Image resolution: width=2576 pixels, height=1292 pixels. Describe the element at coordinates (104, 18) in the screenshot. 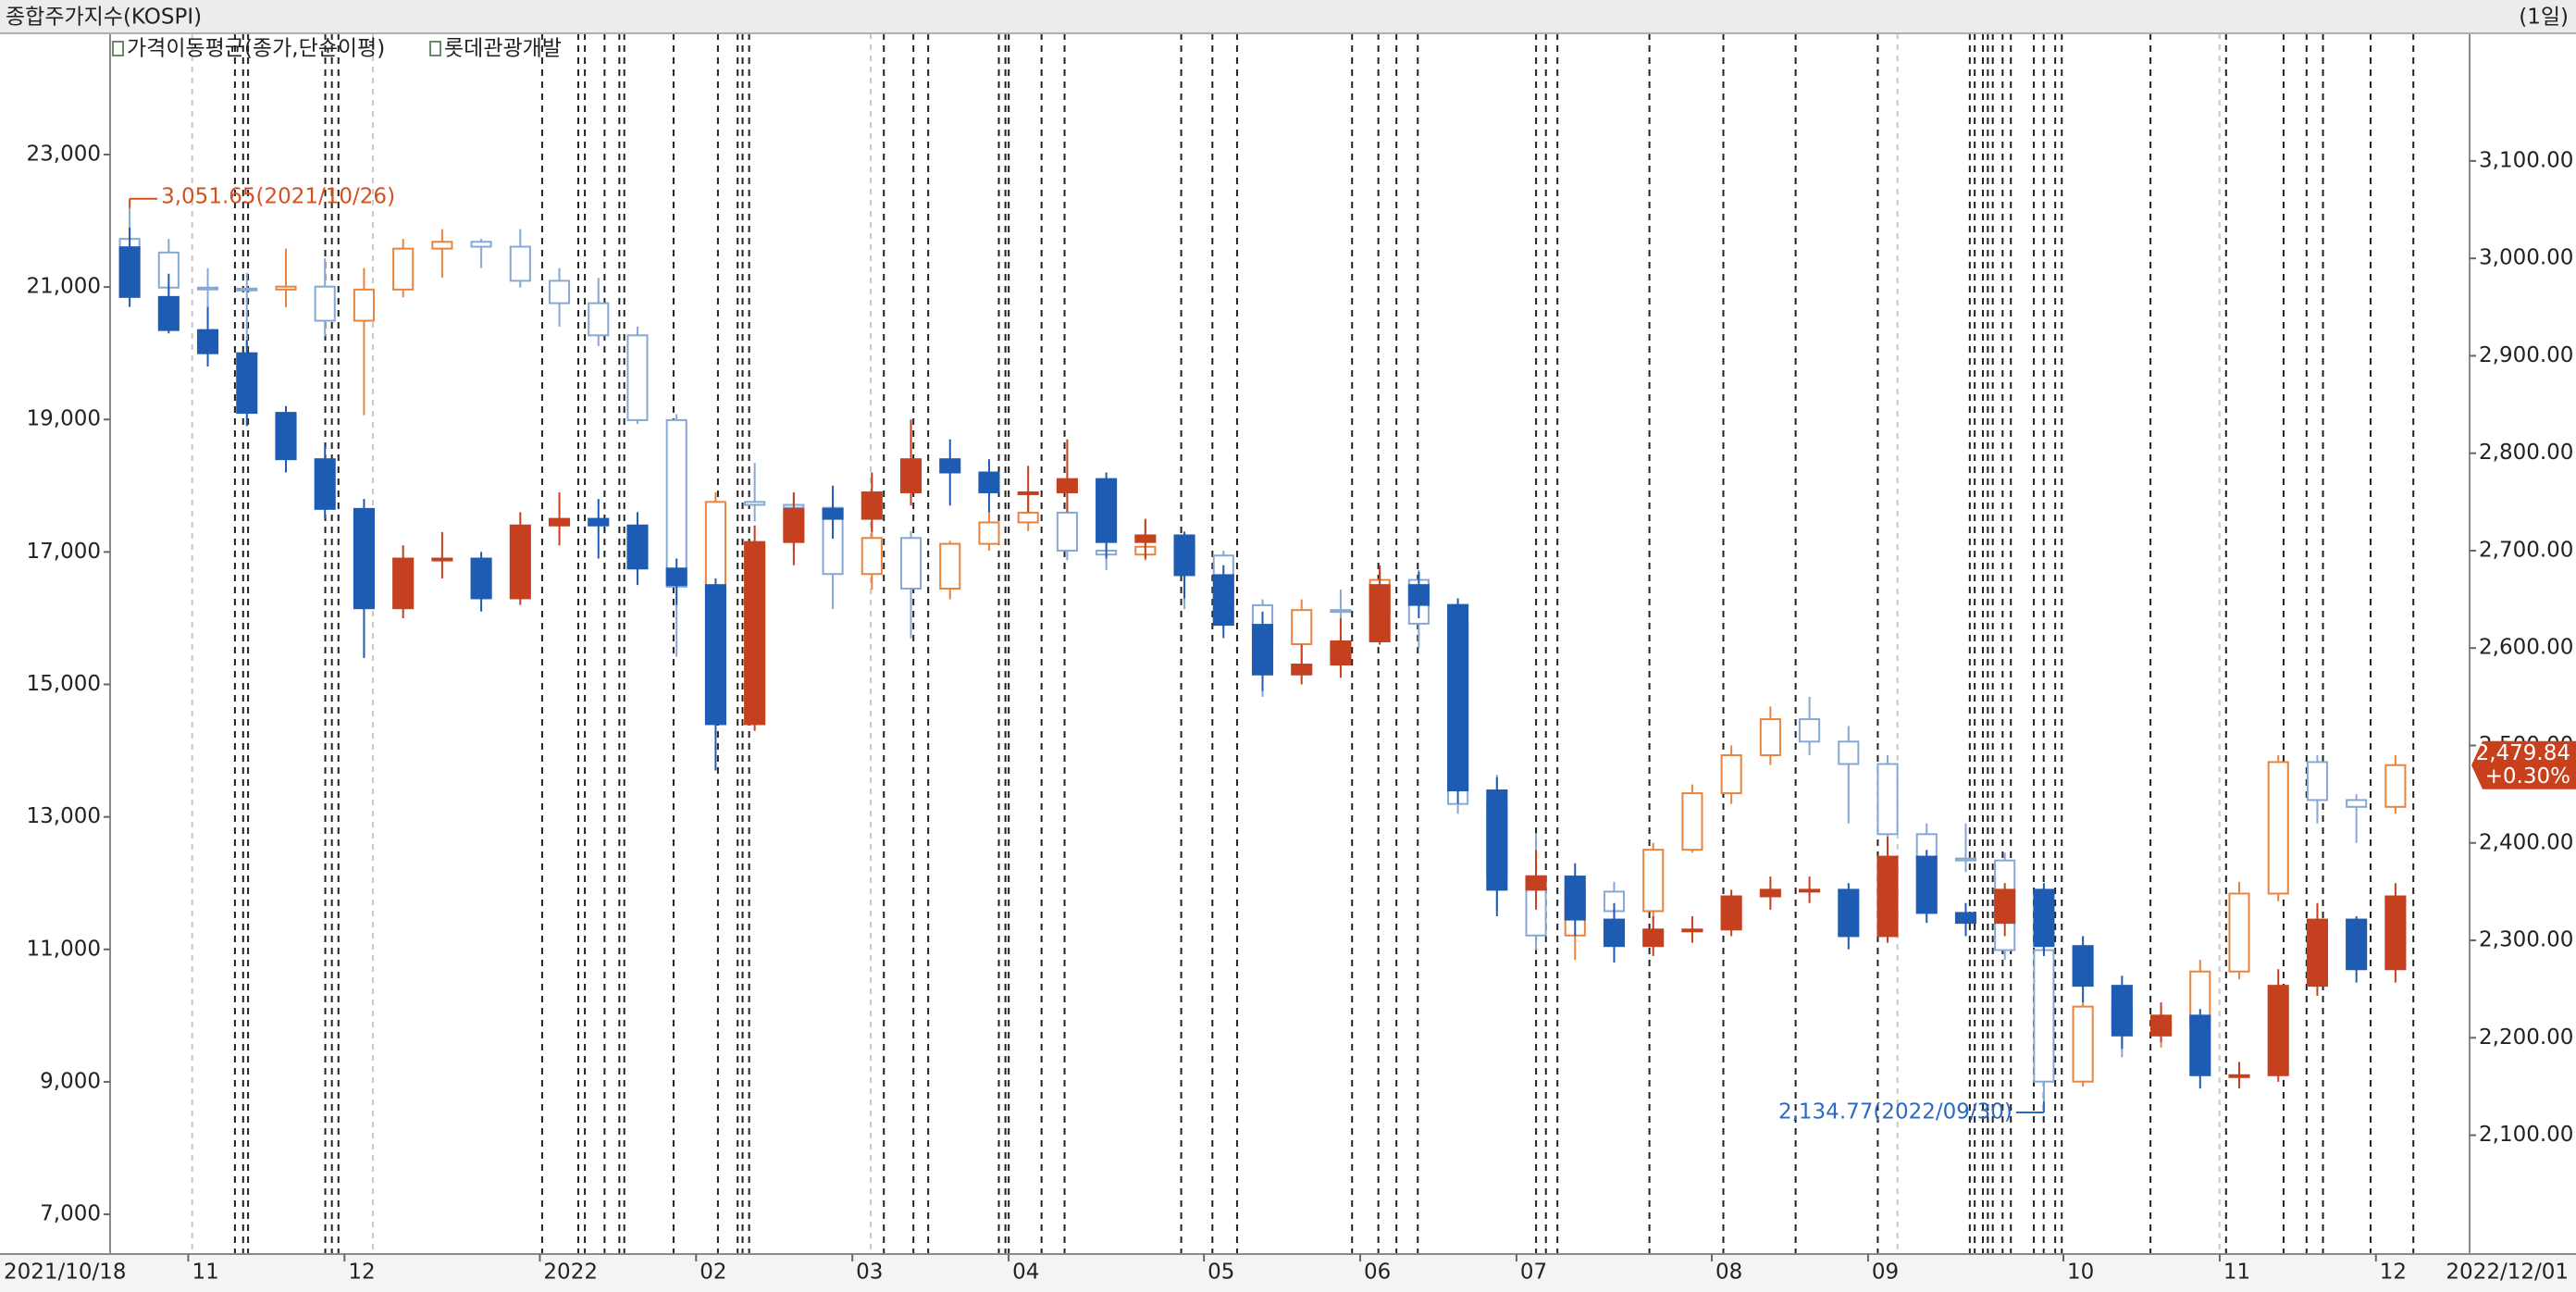

I see `chart-title: 종합주가지수(KOSPI)` at that location.